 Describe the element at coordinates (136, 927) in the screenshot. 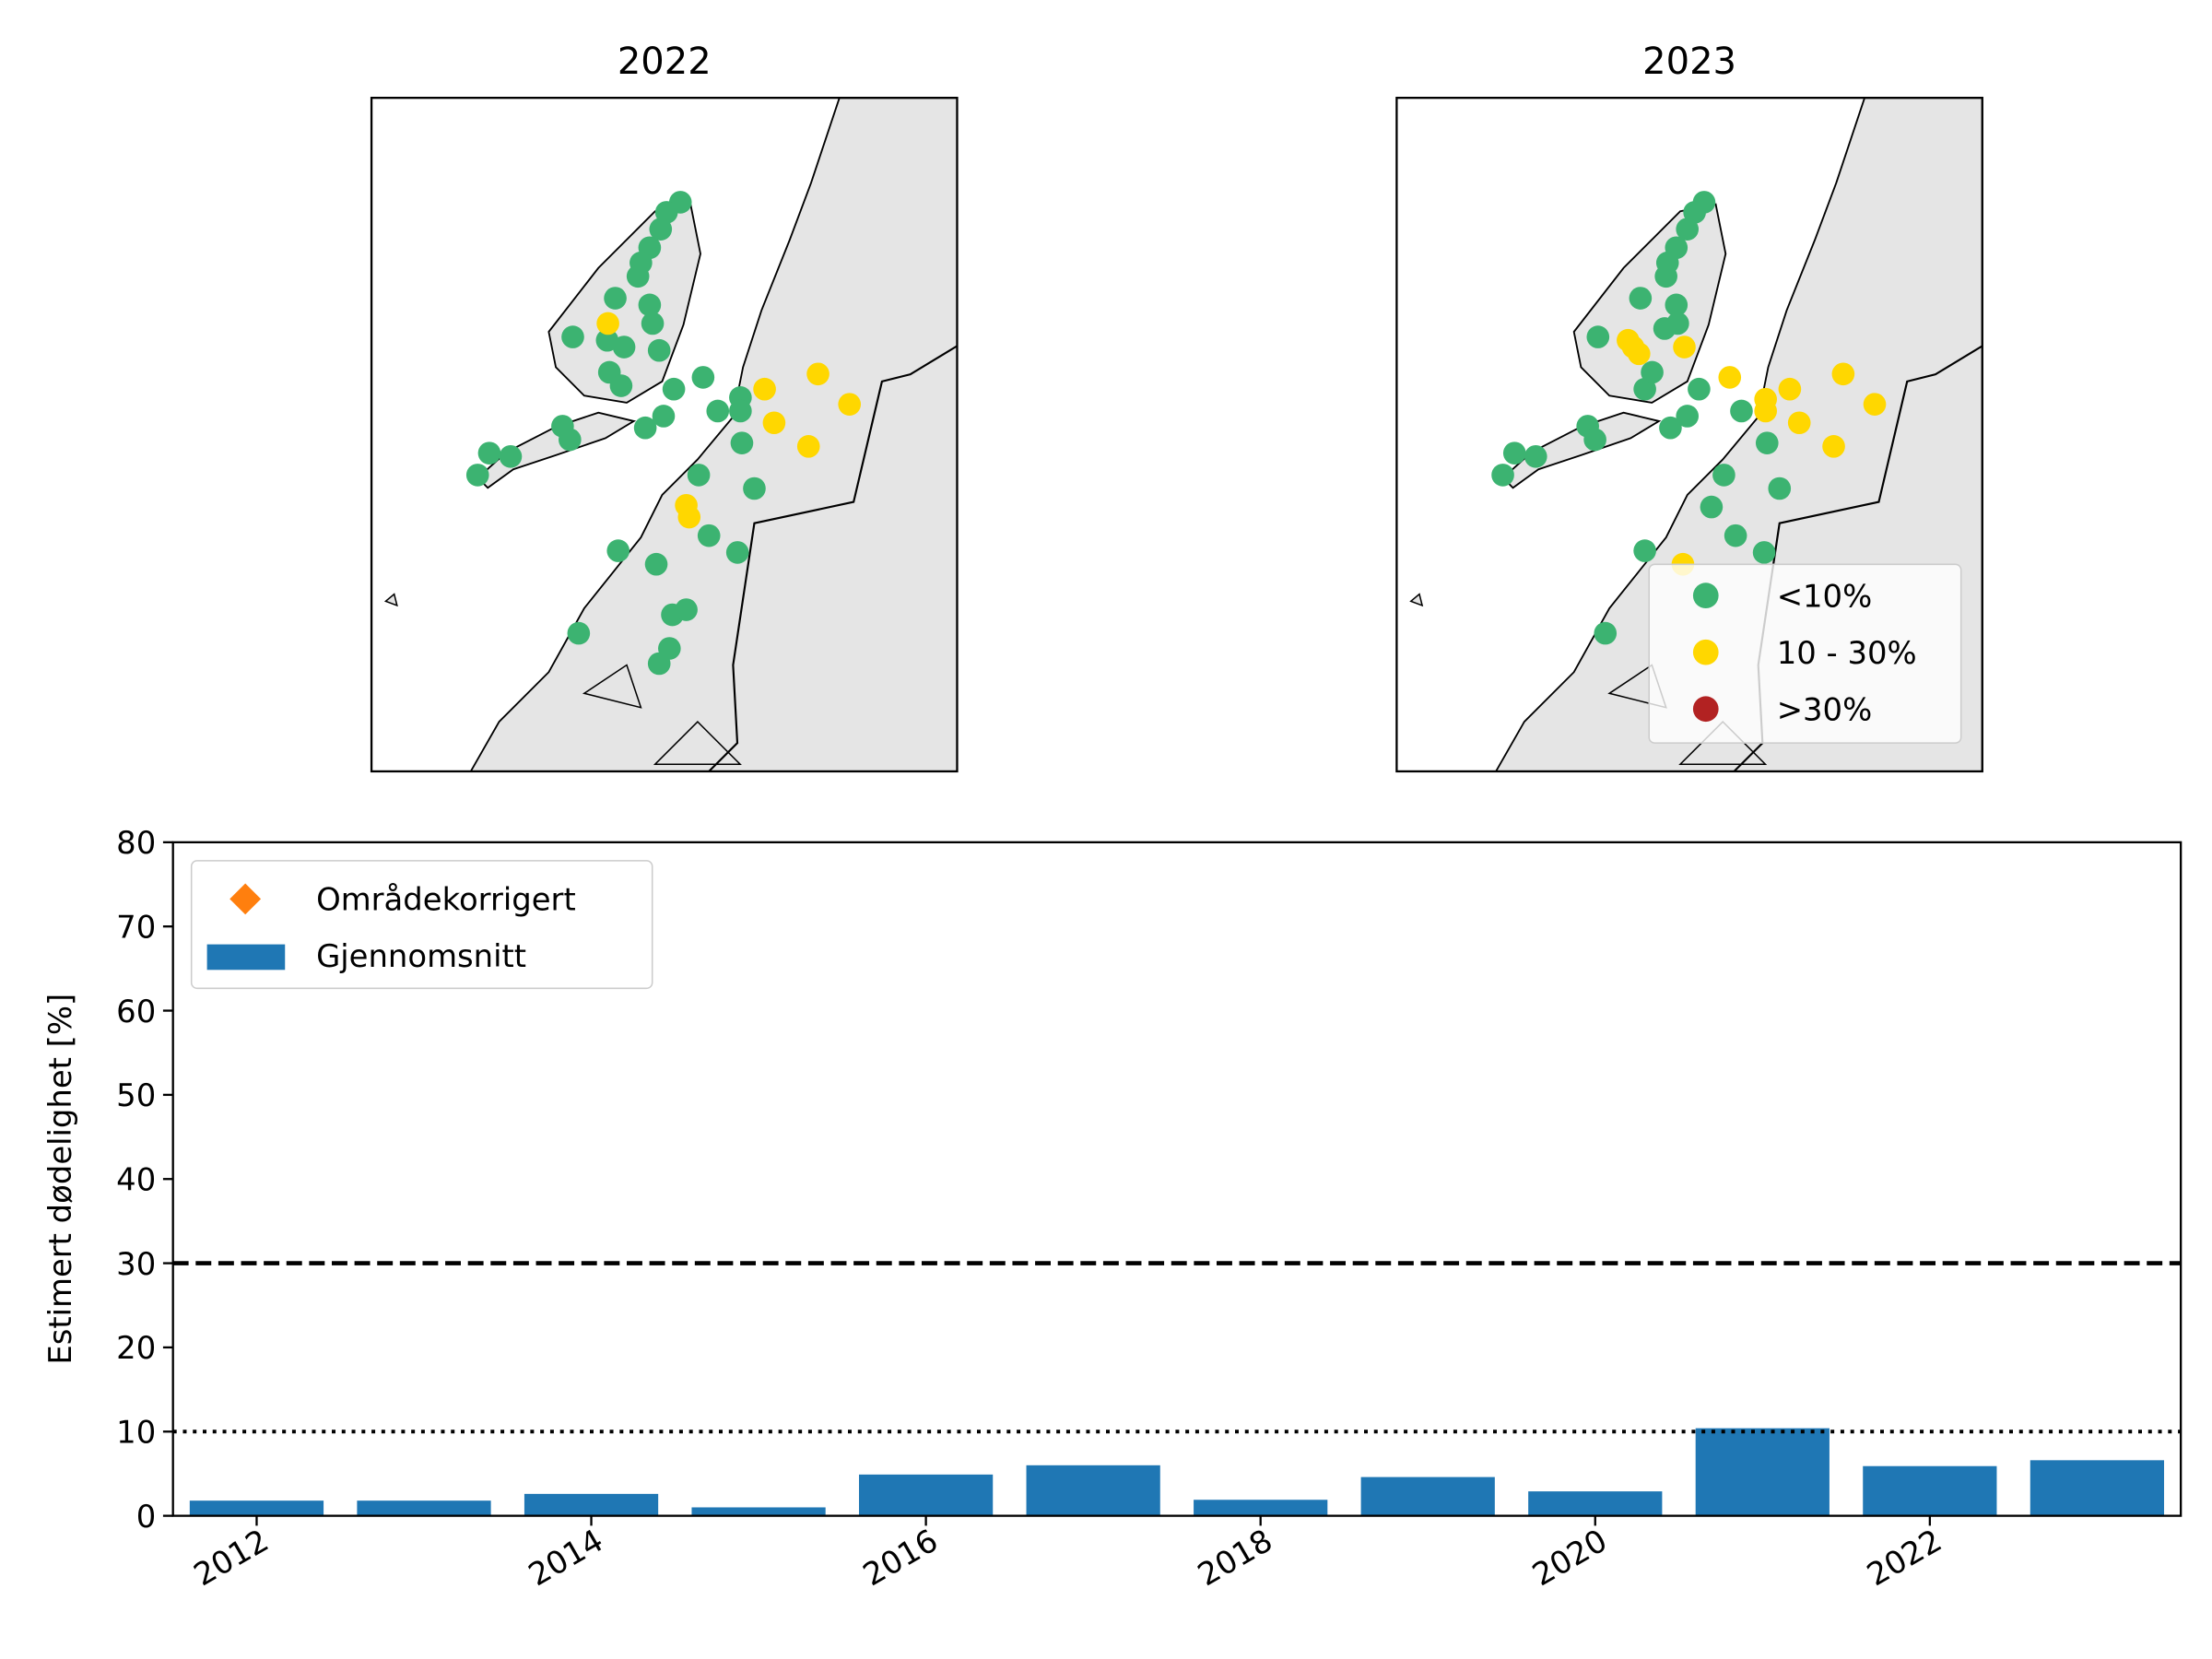

I see `y-tick-label: 70` at that location.